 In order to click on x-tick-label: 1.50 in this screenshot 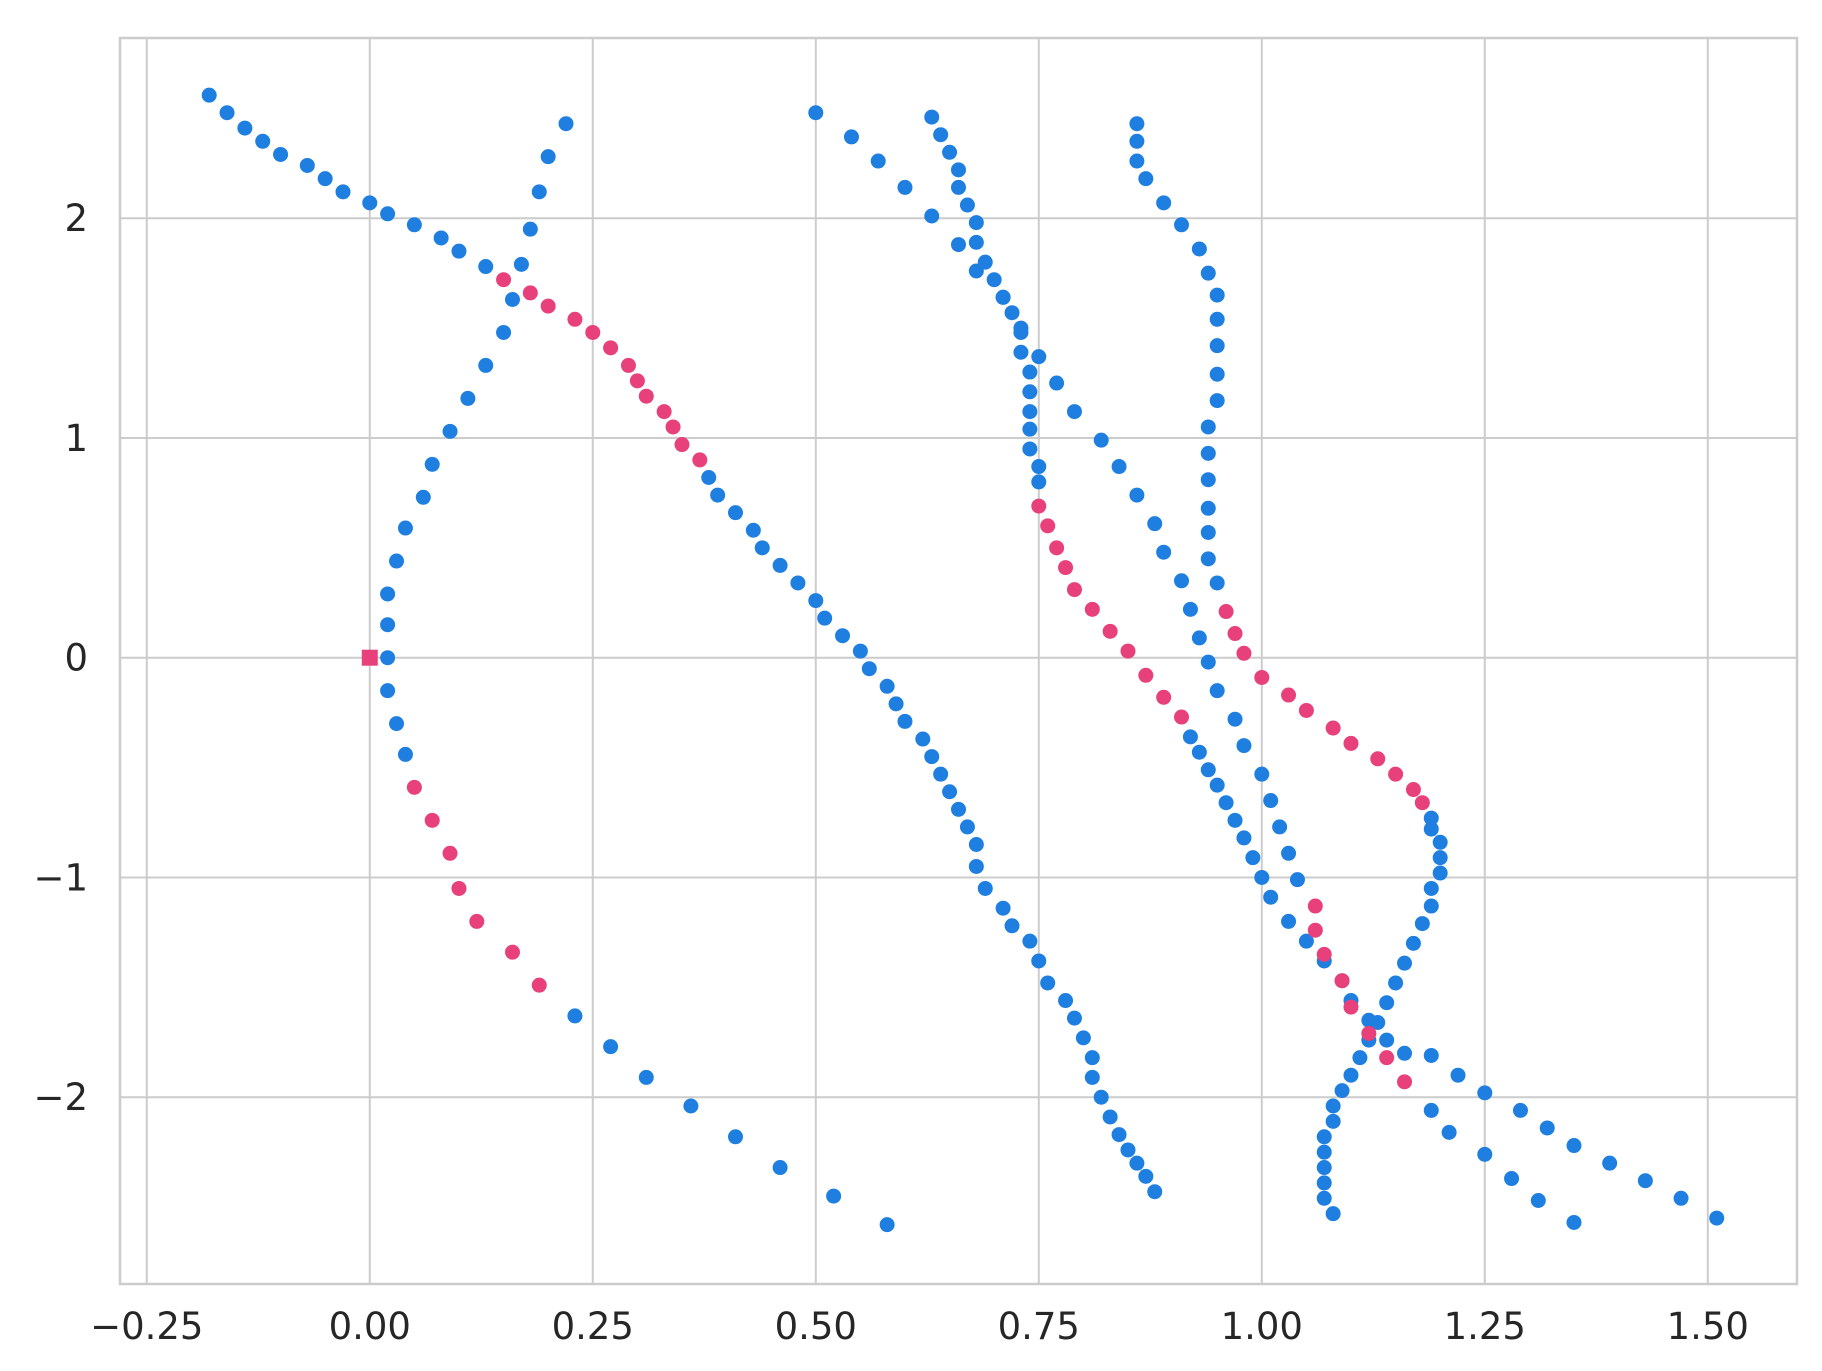, I will do `click(1708, 1326)`.